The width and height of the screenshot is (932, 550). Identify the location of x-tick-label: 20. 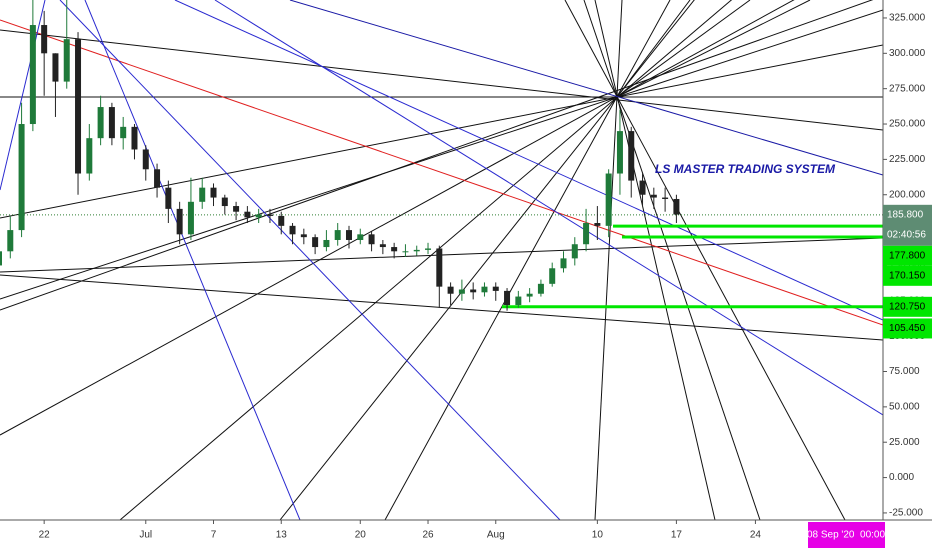
(361, 535).